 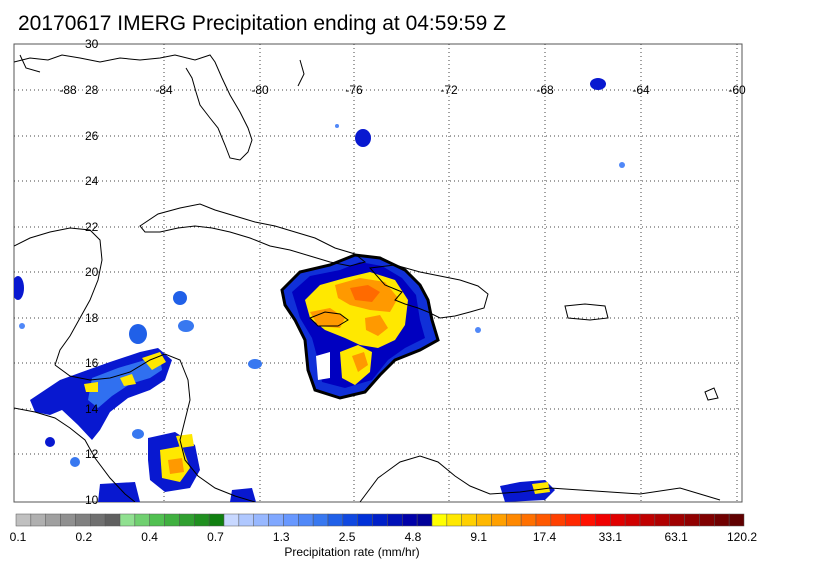 I want to click on colorbar-tick-label: 1.3, so click(x=281, y=537).